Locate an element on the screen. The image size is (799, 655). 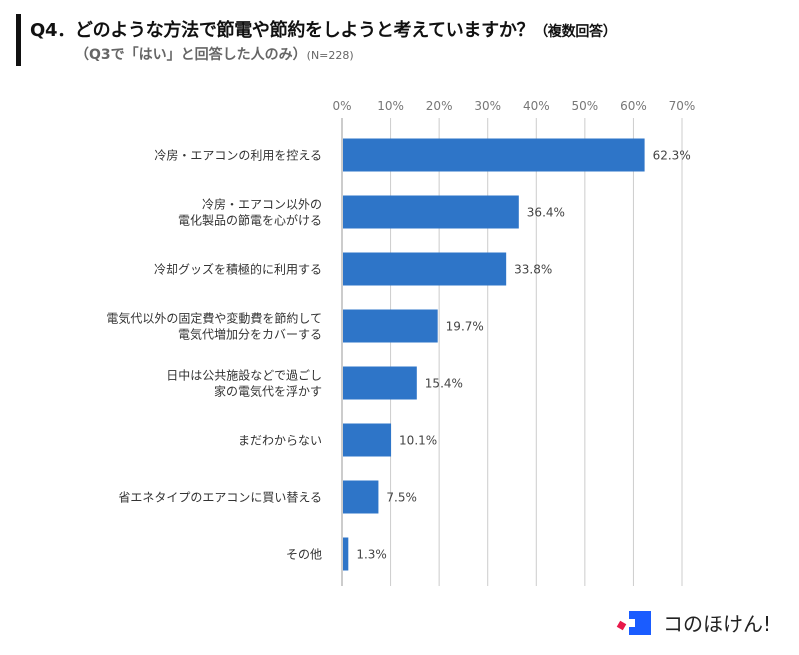
category-label: 家の電気代を浮かす is located at coordinates (268, 391).